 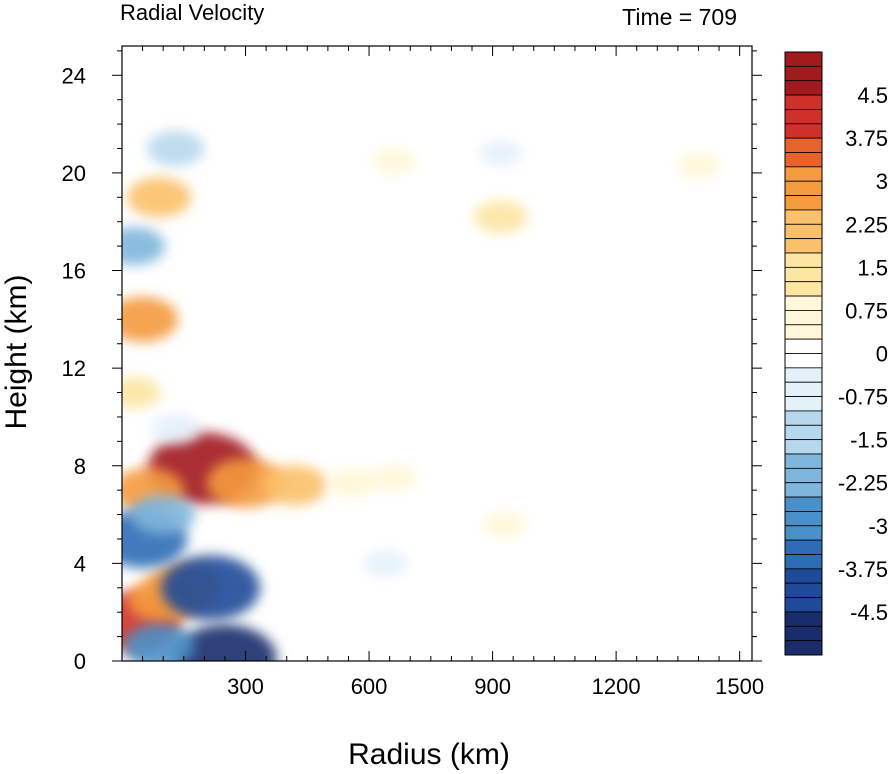 I want to click on chart-title: Radial Velocity, so click(x=192, y=12).